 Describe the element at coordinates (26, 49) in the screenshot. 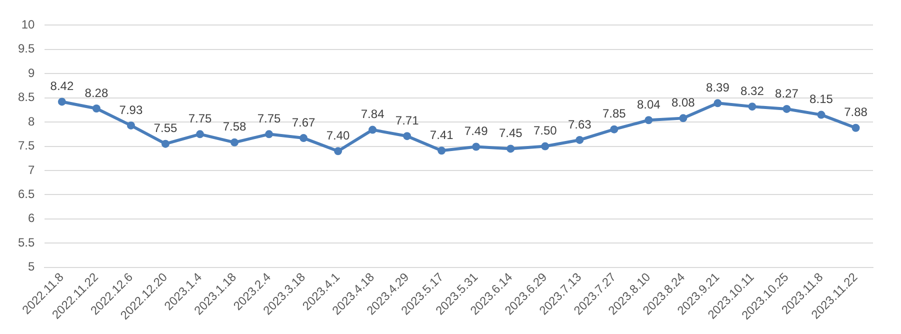

I see `y-tick-label: 9.5` at that location.